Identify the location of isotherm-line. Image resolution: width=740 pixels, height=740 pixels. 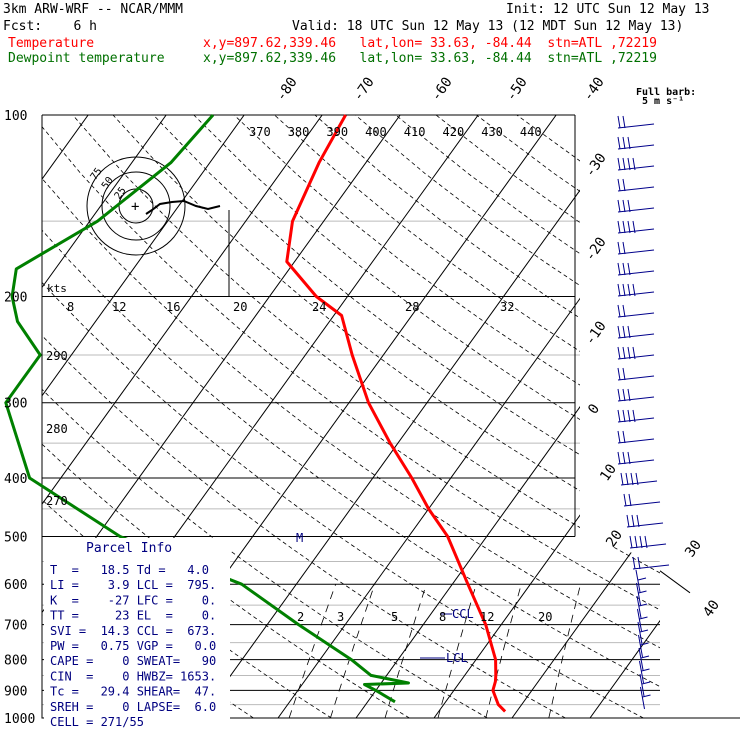
(624, 416).